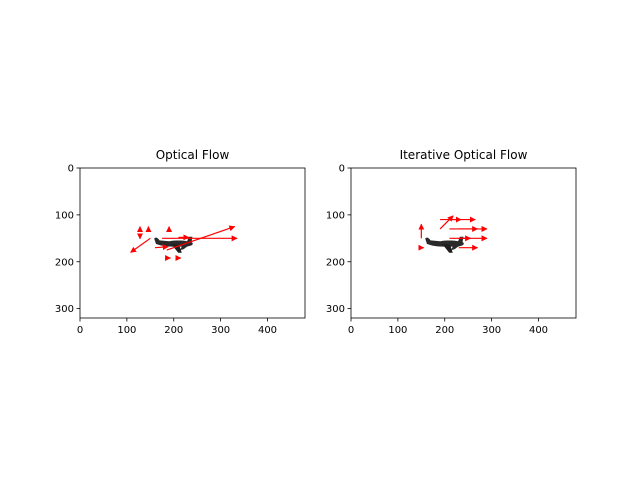 The width and height of the screenshot is (640, 480). What do you see at coordinates (446, 222) in the screenshot?
I see `iterative-optical-flow-flow-arrow` at bounding box center [446, 222].